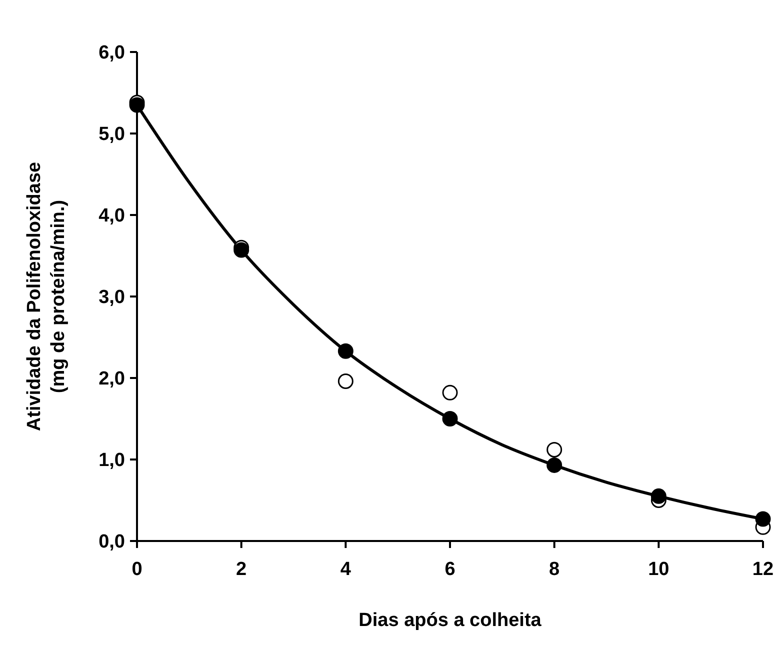 The image size is (782, 646). What do you see at coordinates (111, 216) in the screenshot?
I see `y-tick-label: 4,0` at bounding box center [111, 216].